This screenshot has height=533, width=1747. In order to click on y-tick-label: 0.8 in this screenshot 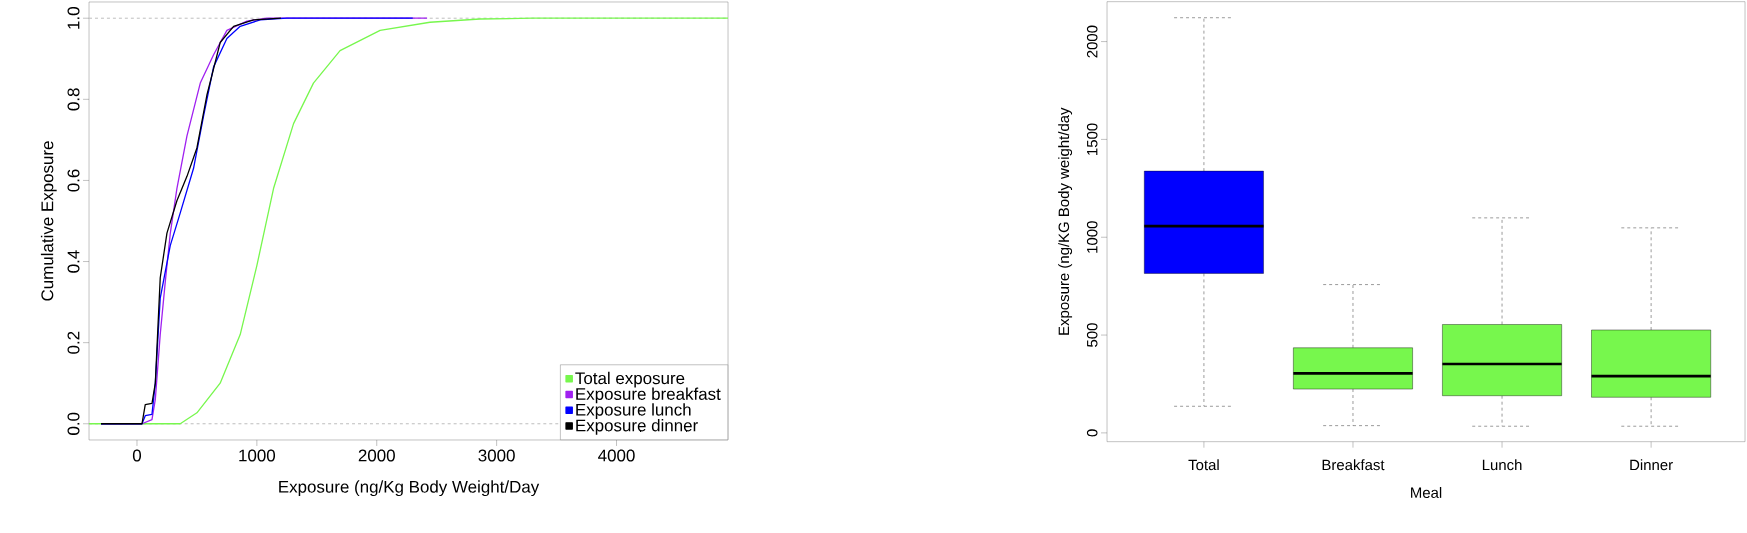, I will do `click(73, 99)`.